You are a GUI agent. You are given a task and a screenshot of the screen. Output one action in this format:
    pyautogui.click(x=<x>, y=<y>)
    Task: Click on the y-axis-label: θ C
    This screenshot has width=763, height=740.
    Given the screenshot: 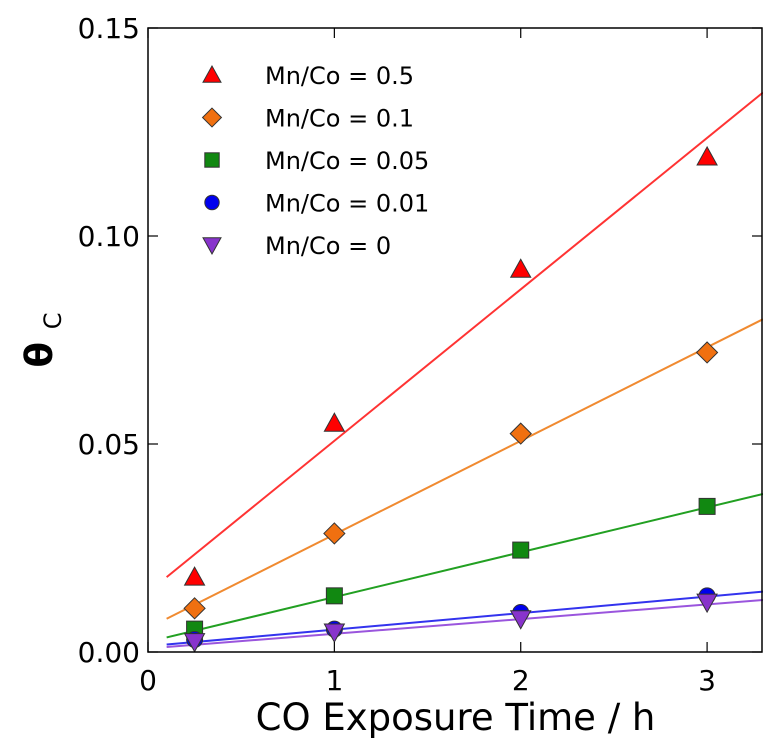 What is the action you would take?
    pyautogui.click(x=42, y=339)
    